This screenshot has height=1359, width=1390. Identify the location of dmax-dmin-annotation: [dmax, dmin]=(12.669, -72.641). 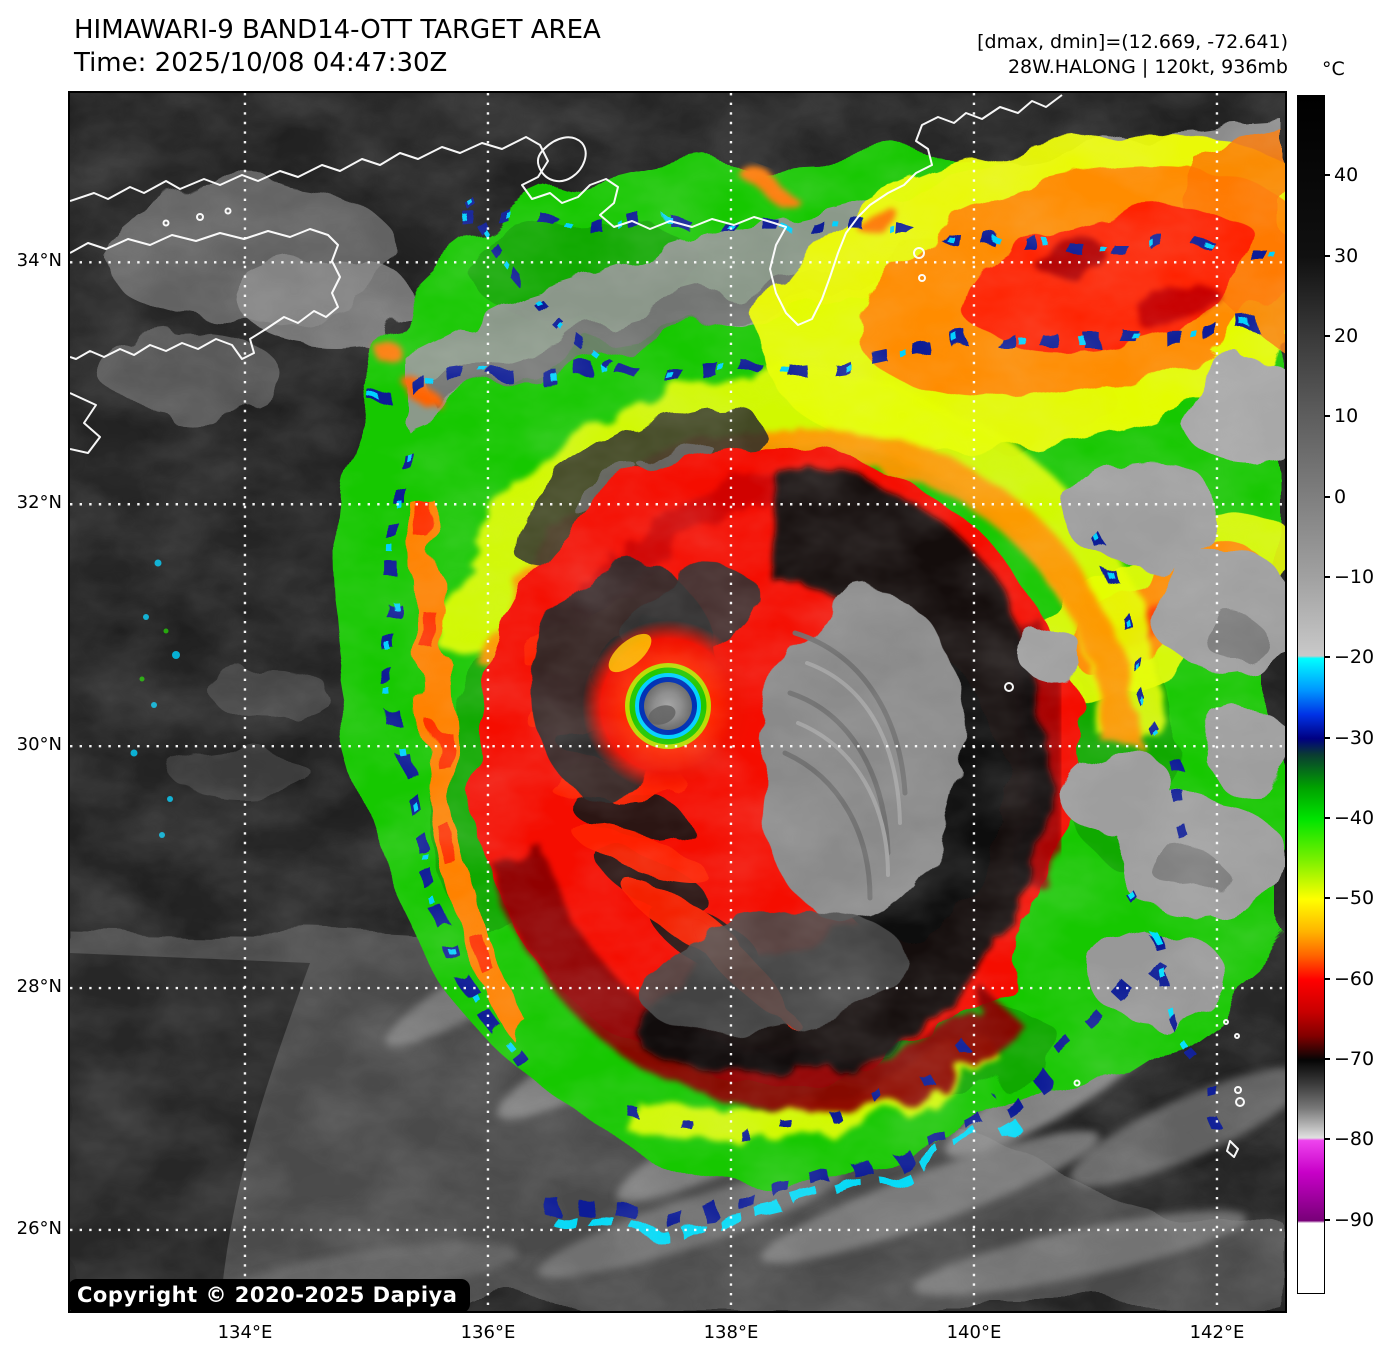
(1132, 42).